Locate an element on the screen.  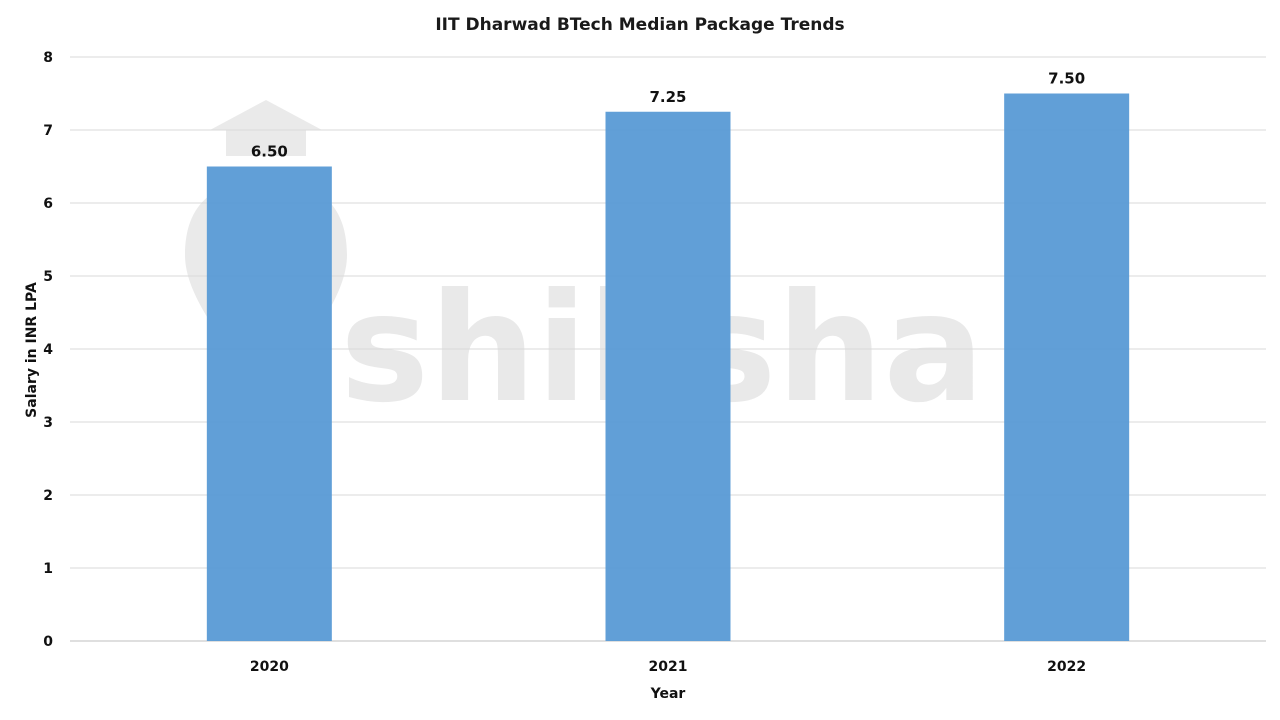
x-axis-ticks: 2020 2021 2022 is located at coordinates (668, 667).